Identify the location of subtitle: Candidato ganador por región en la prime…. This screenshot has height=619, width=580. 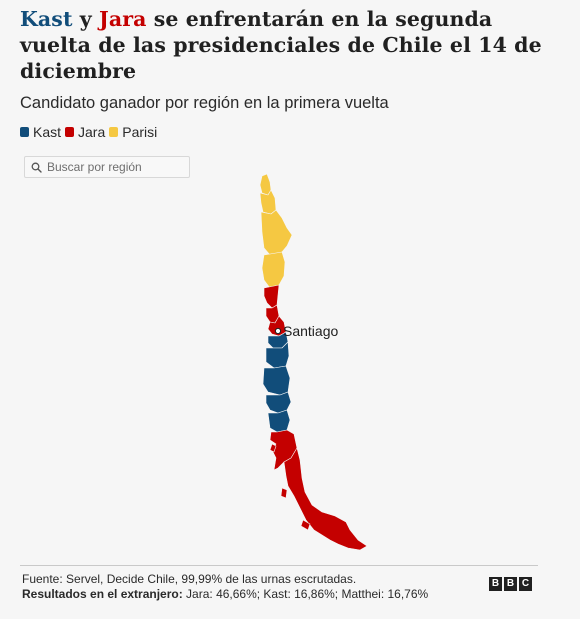
(204, 103).